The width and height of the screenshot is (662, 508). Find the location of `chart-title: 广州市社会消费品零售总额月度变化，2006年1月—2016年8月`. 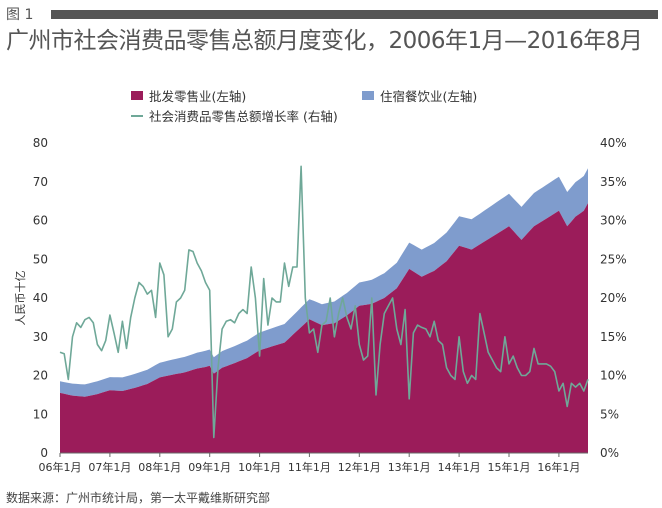

chart-title: 广州市社会消费品零售总额月度变化，2006年1月—2016年8月 is located at coordinates (324, 41).